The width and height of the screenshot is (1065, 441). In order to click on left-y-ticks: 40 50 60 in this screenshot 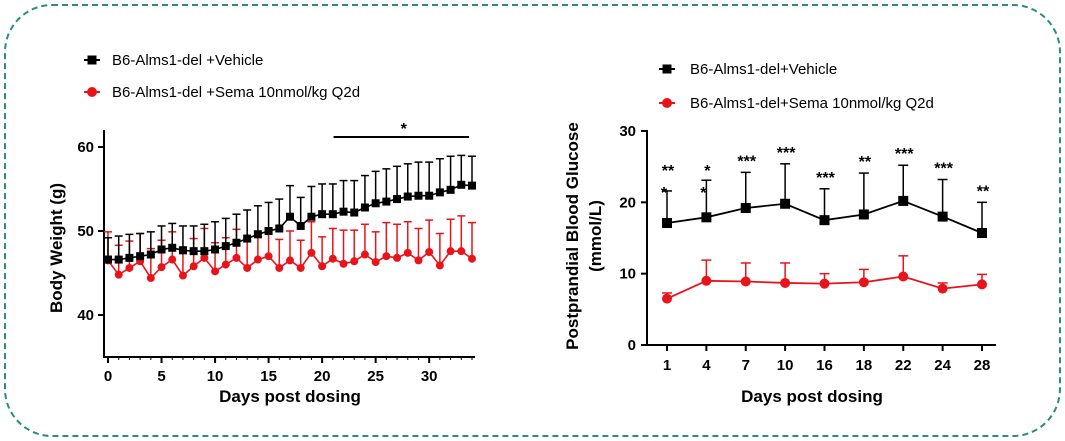, I will do `click(90, 231)`.